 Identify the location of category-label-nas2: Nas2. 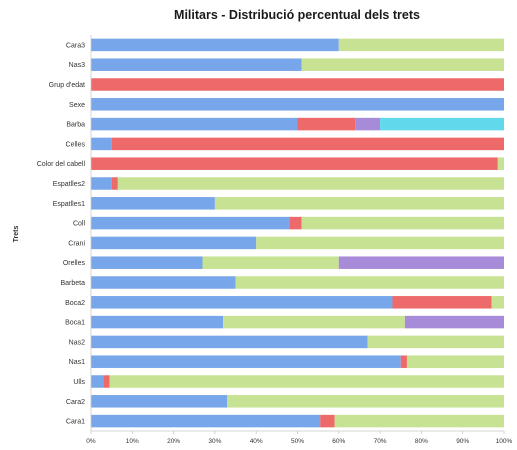
(77, 342).